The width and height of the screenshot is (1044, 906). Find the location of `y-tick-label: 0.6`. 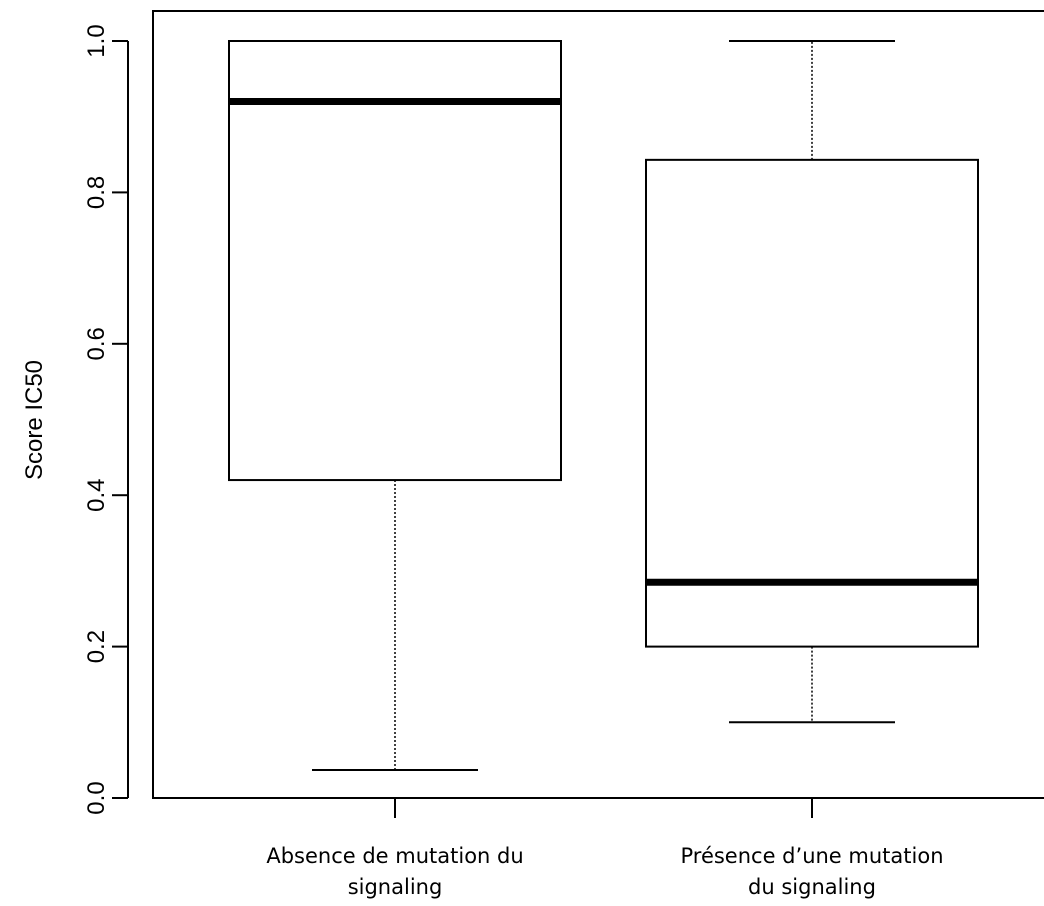

y-tick-label: 0.6 is located at coordinates (96, 343).